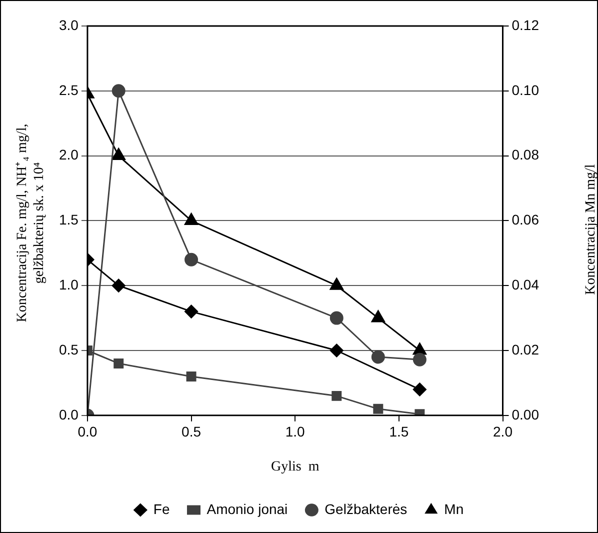 The height and width of the screenshot is (533, 598). I want to click on y2-tick-label: 0.04, so click(526, 284).